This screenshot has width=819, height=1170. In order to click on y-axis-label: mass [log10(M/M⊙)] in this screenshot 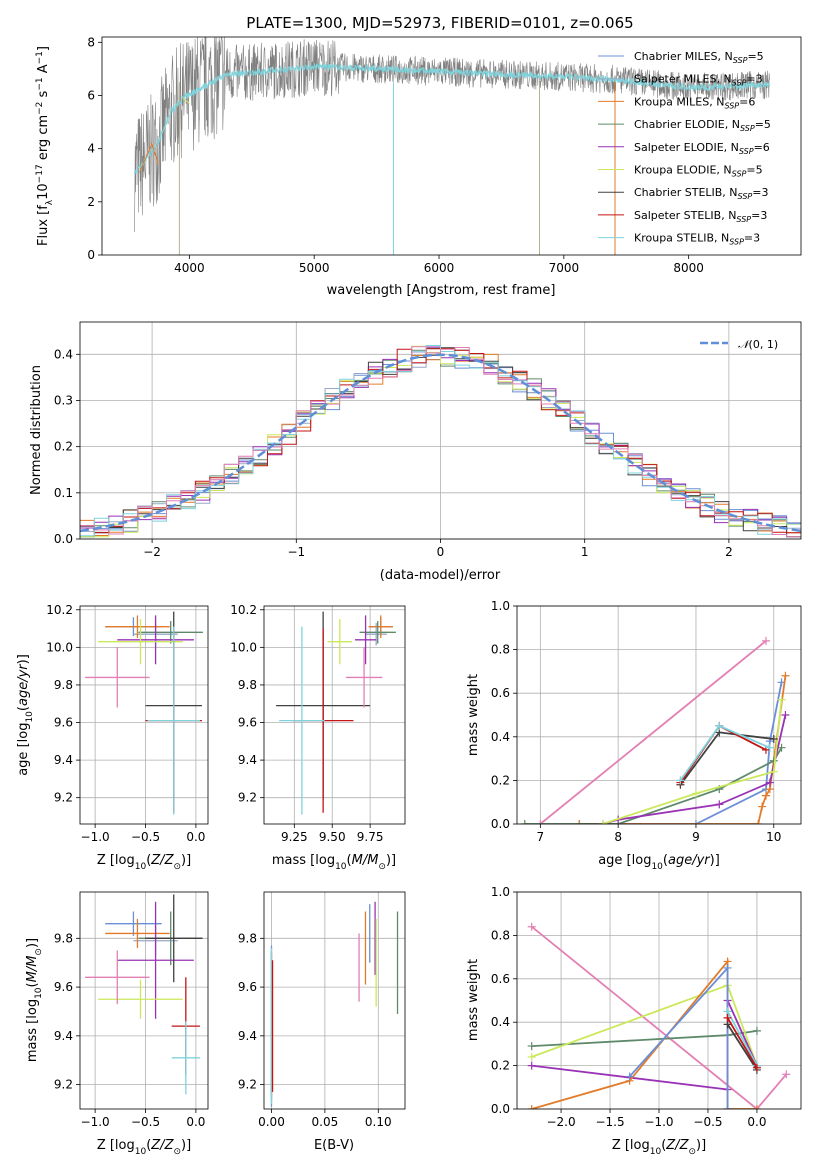, I will do `click(34, 1000)`.